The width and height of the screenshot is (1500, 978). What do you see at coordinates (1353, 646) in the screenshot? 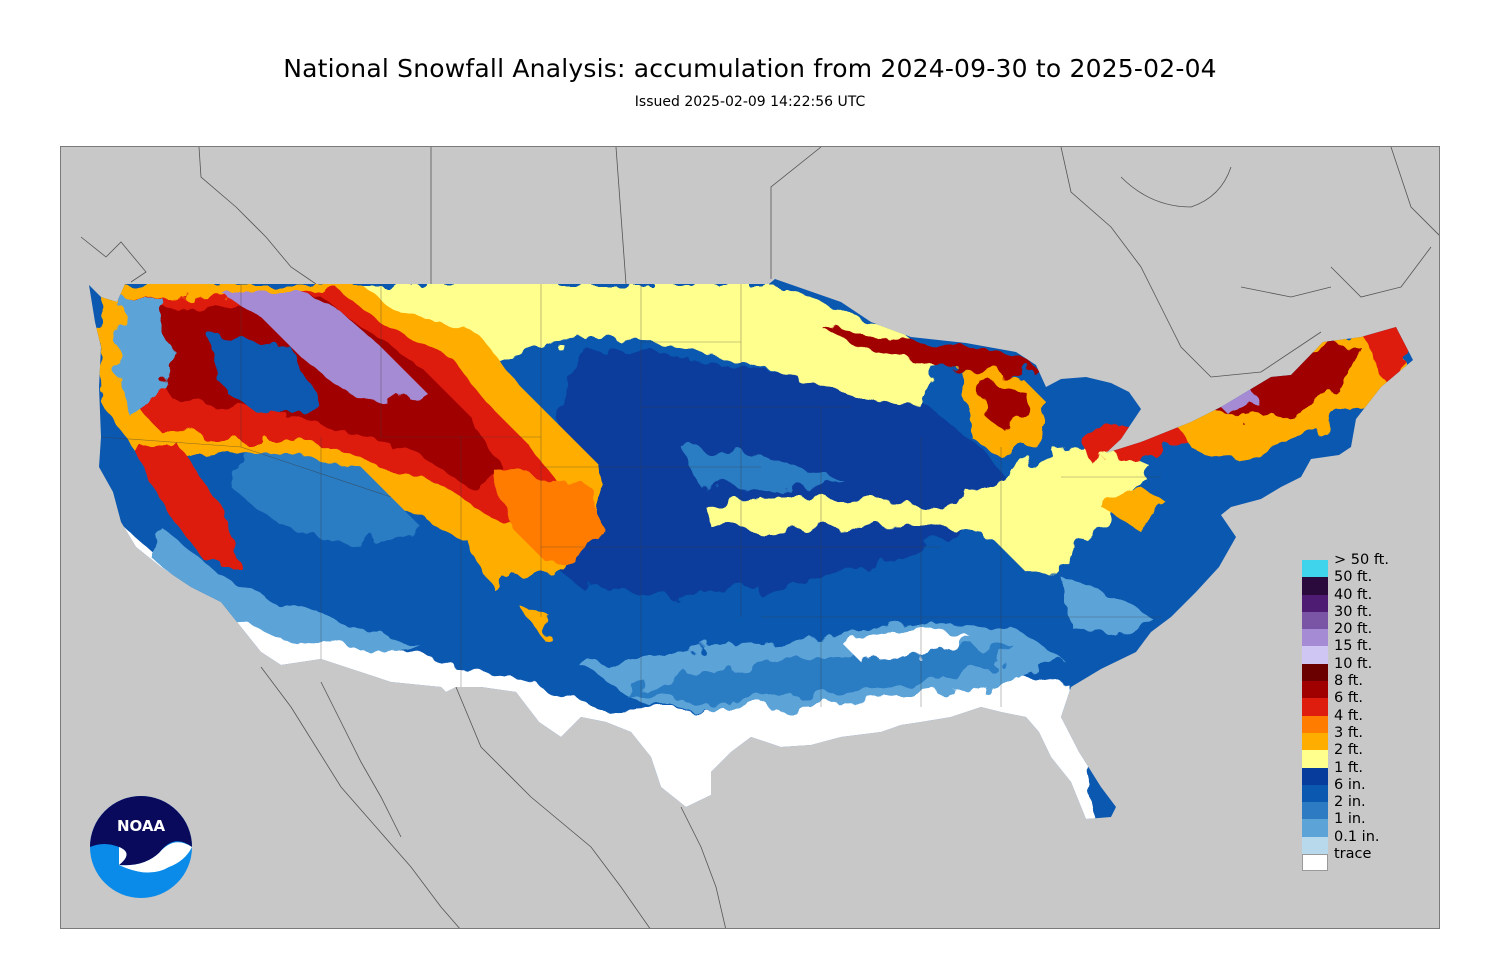
I see `legend-label: 15 ft.` at bounding box center [1353, 646].